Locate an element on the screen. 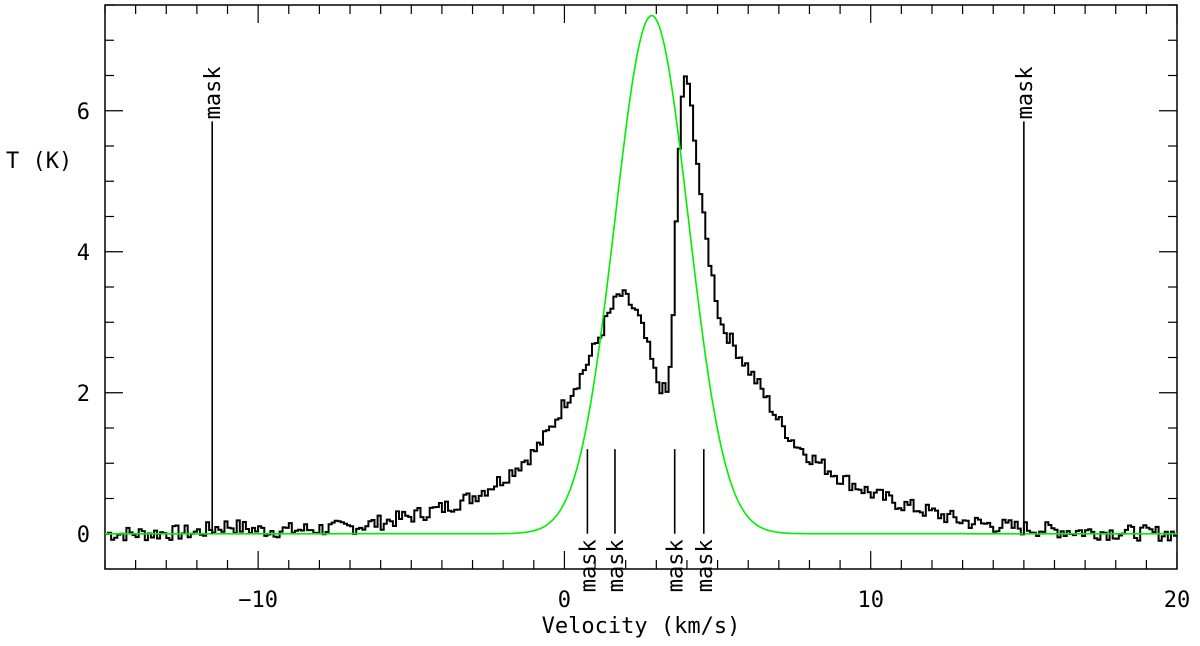 Image resolution: width=1200 pixels, height=646 pixels. y-axis-label: T (K) is located at coordinates (39, 161).